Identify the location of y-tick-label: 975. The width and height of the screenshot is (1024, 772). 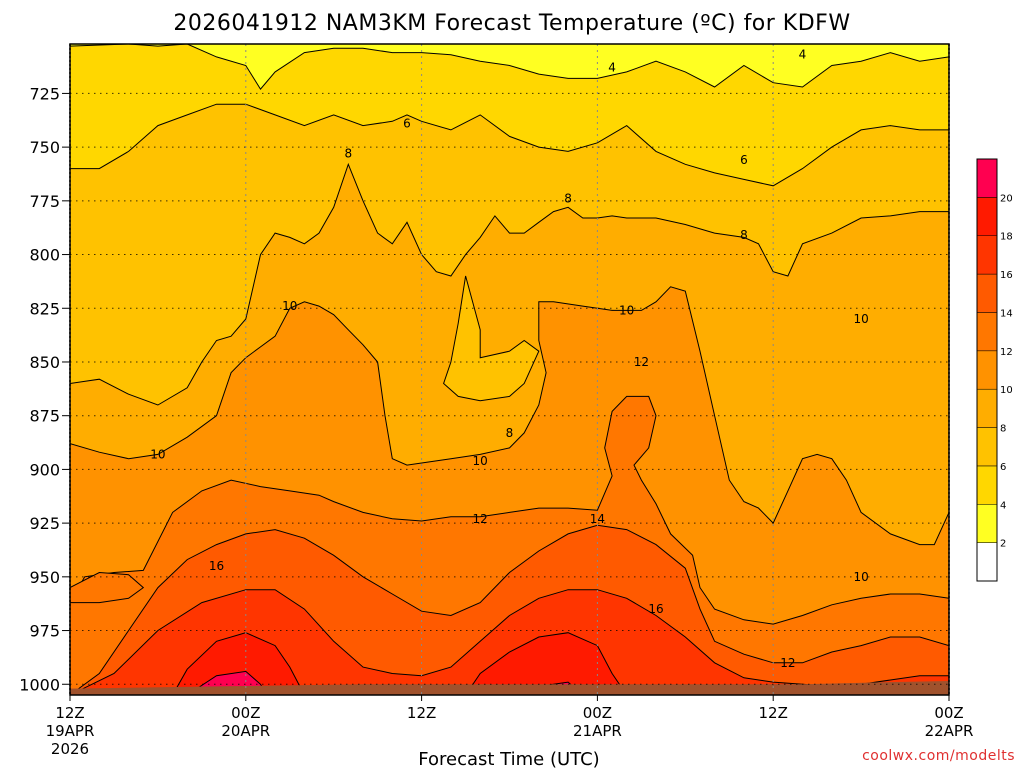
(44, 631).